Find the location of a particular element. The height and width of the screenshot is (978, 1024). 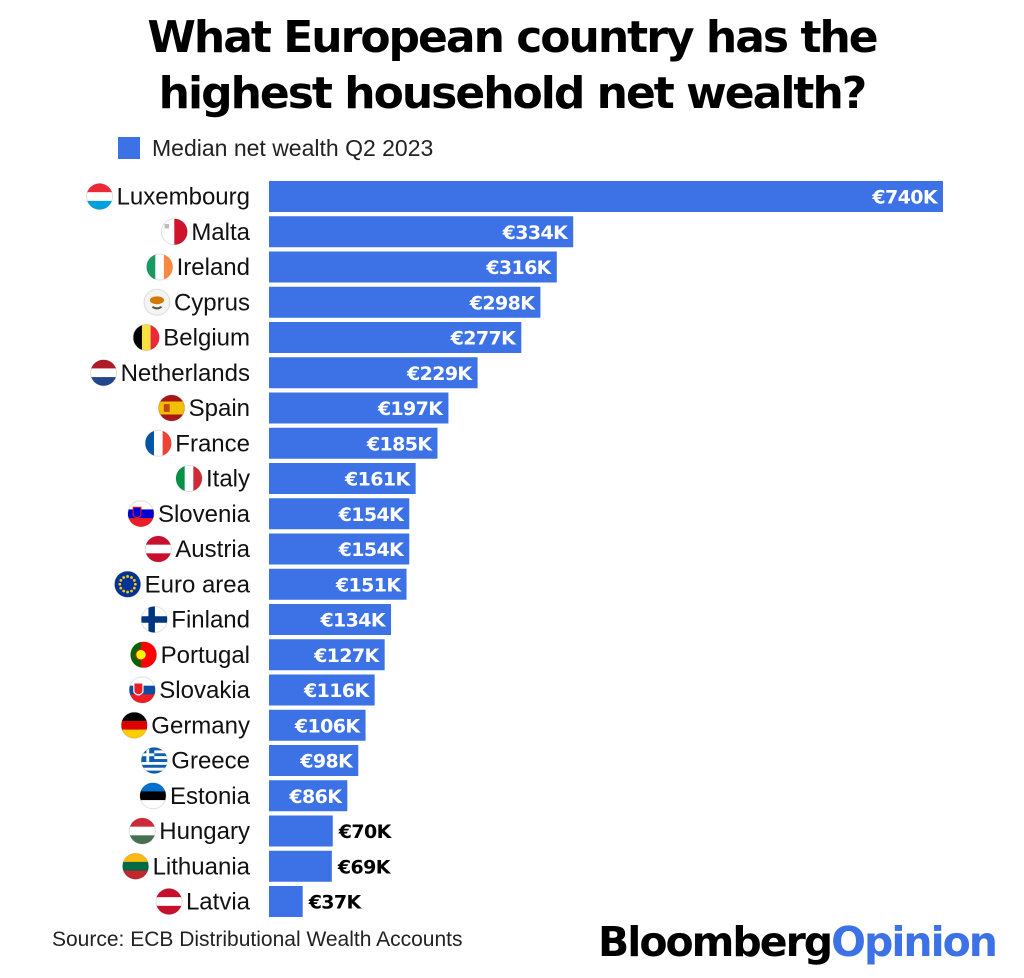

bar-lithuania is located at coordinates (300, 866).